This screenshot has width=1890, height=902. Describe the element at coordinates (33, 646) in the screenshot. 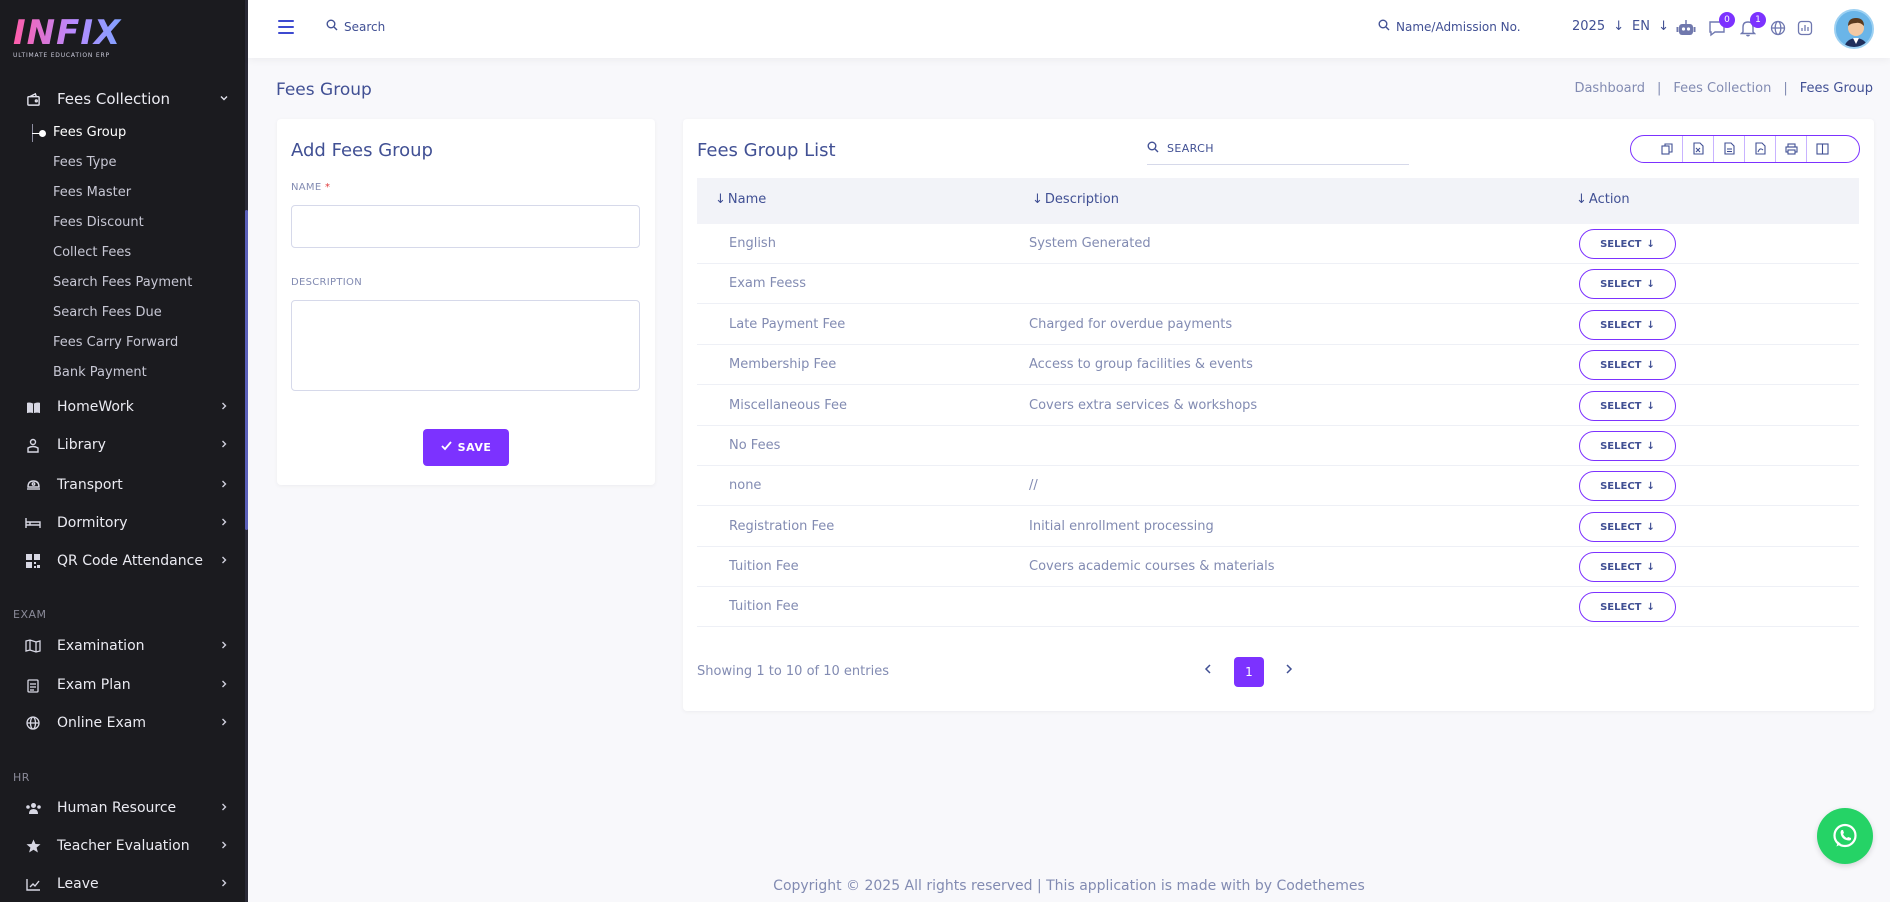

I see `map-icon` at that location.